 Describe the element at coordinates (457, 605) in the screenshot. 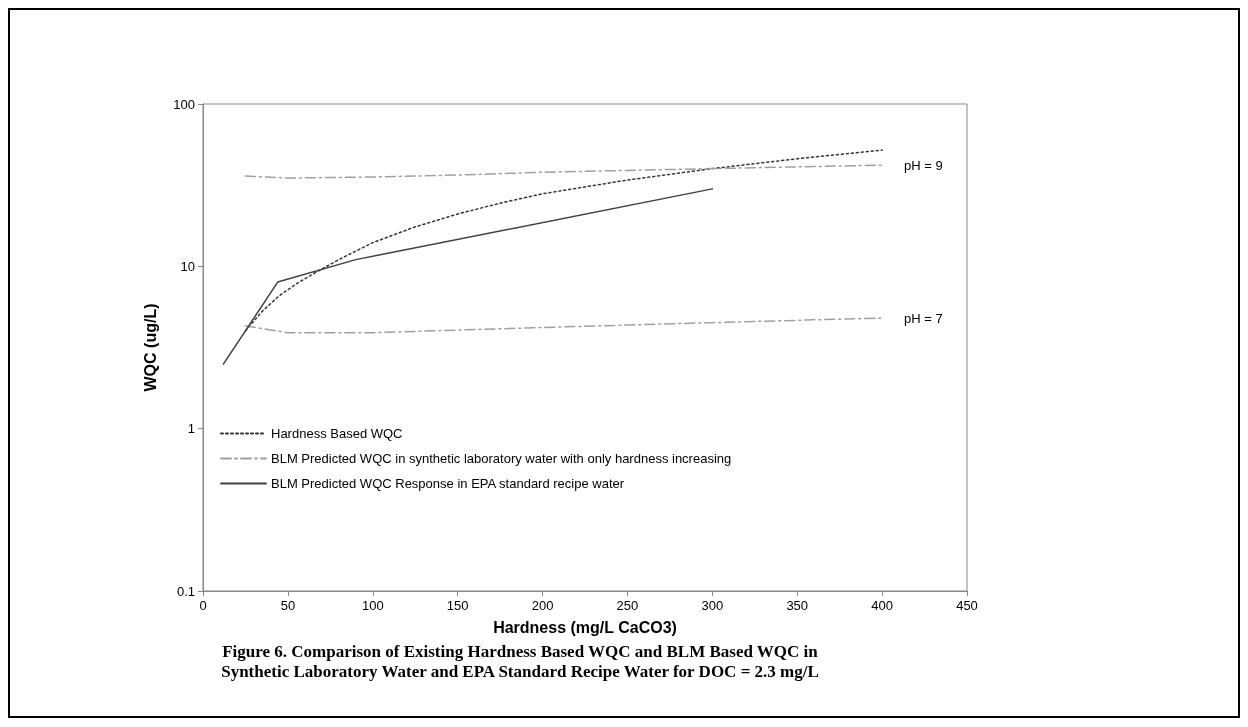

I see `x-tick-label: 150` at that location.